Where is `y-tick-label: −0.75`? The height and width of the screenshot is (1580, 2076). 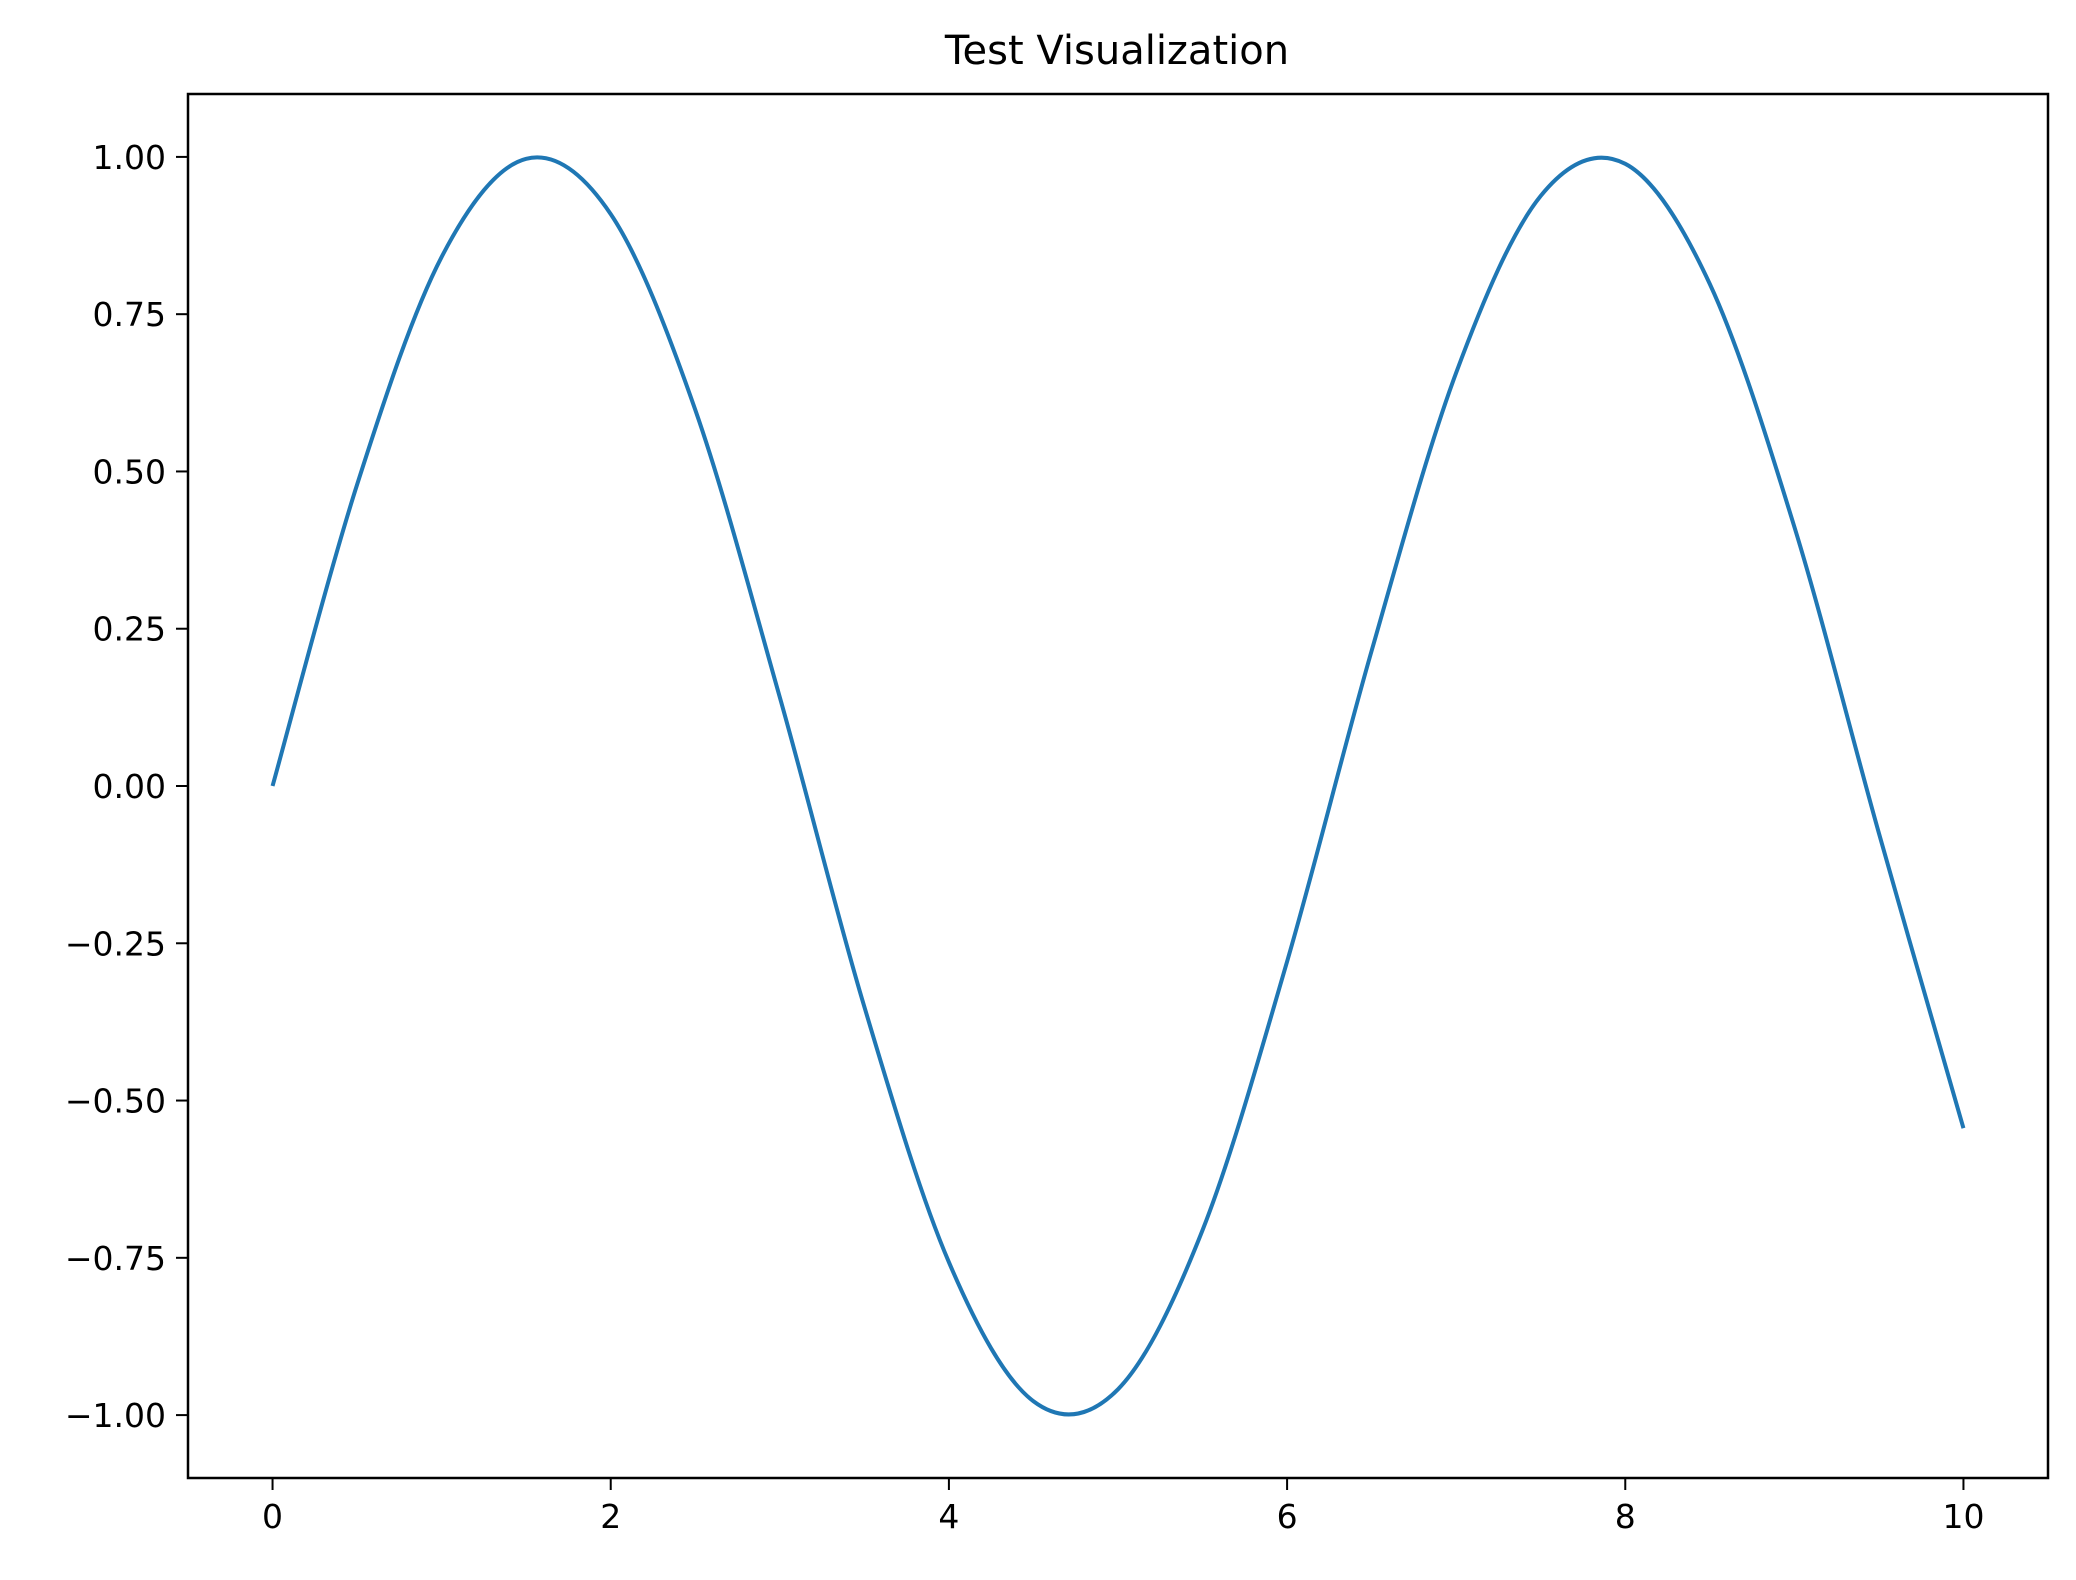 y-tick-label: −0.75 is located at coordinates (115, 1258).